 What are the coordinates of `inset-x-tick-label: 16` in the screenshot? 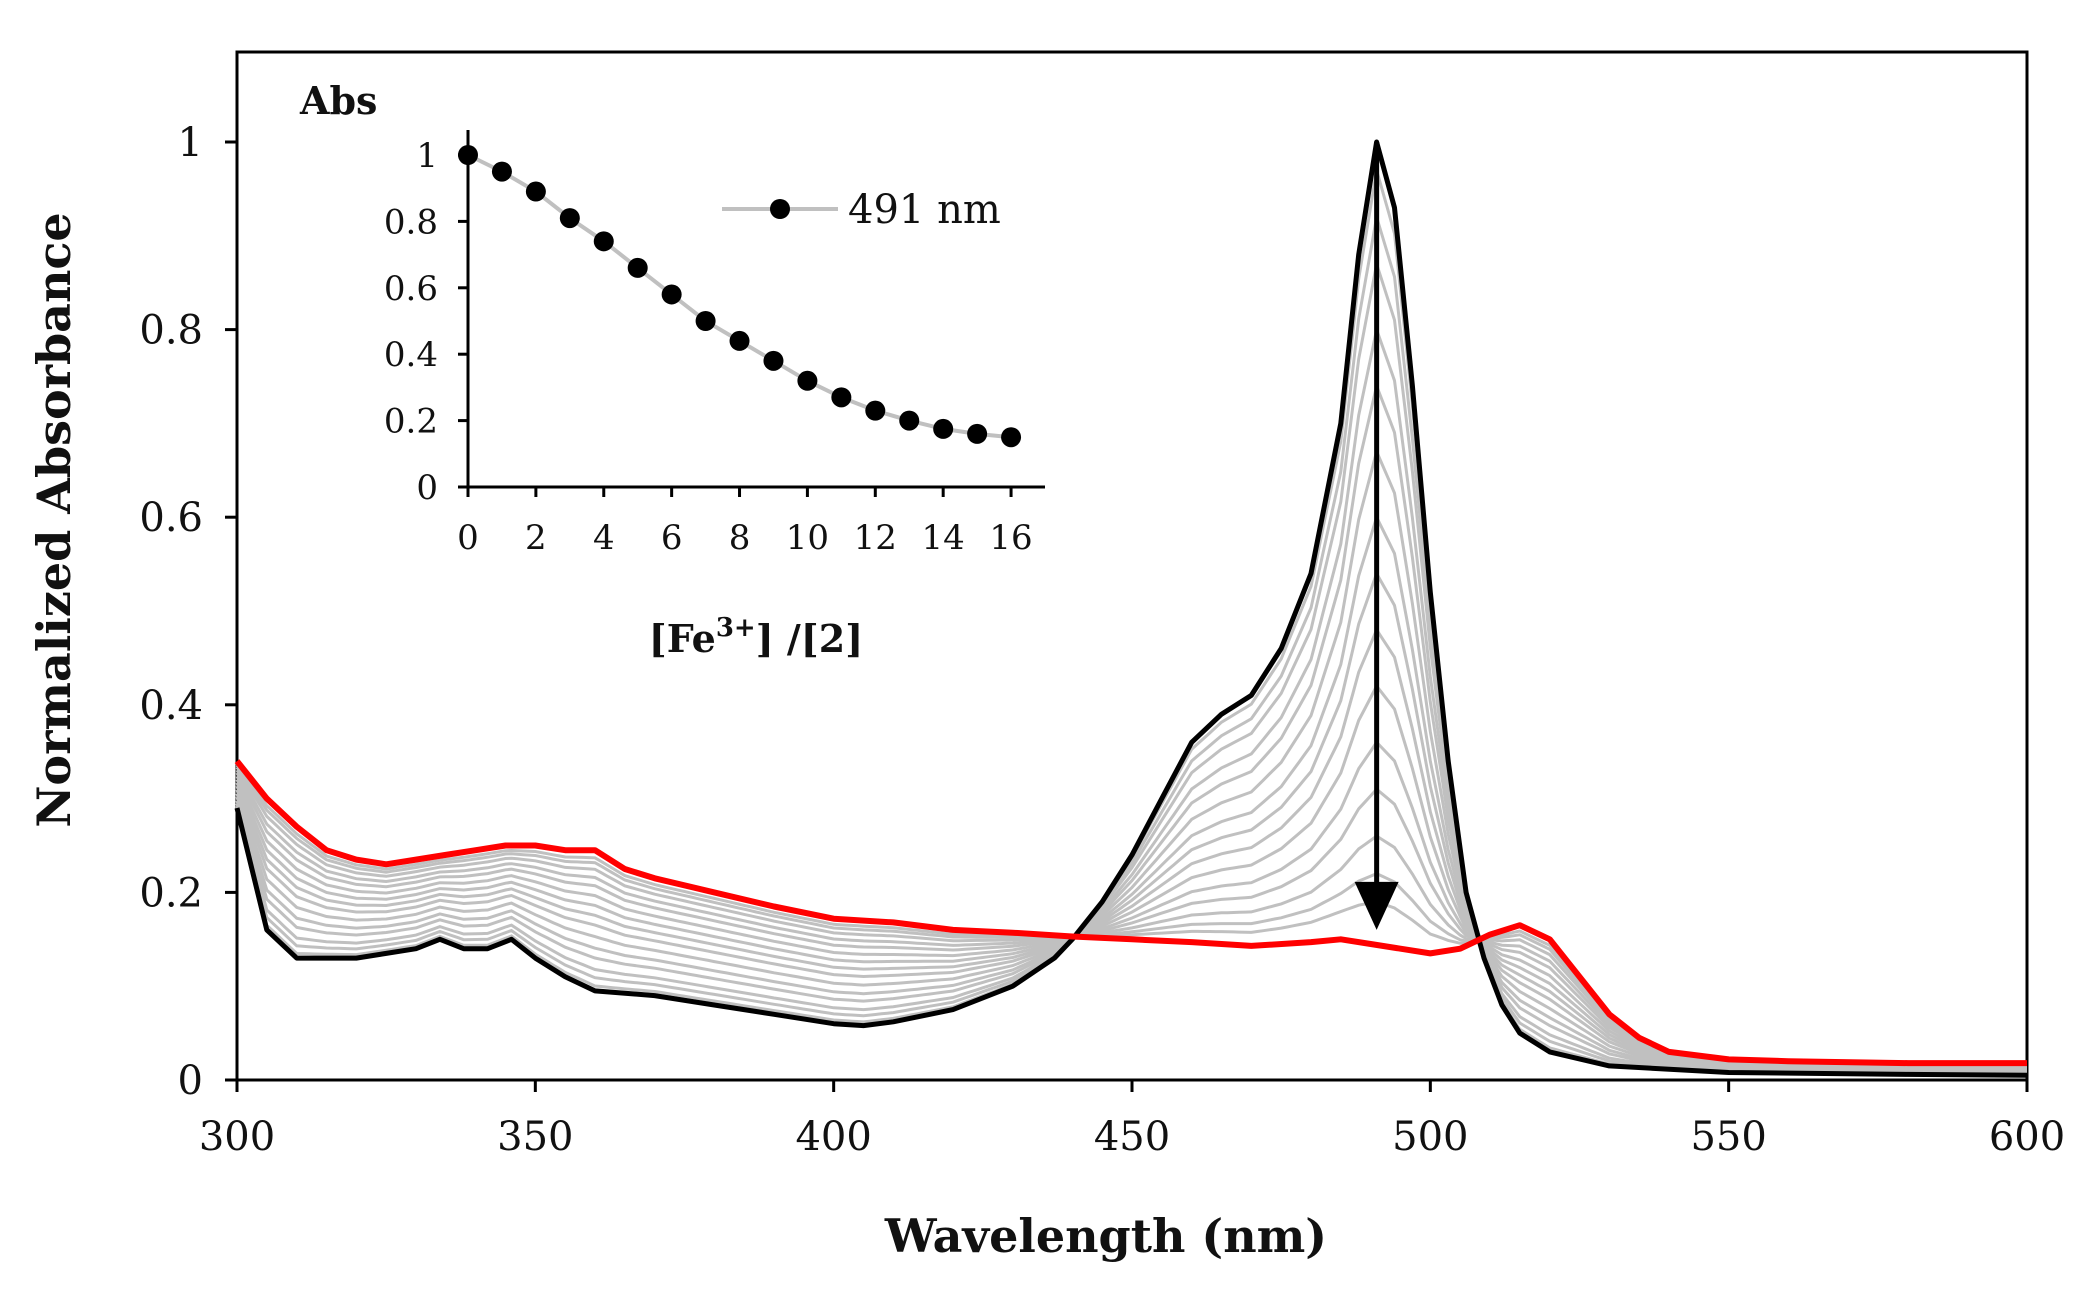 It's located at (1010, 538).